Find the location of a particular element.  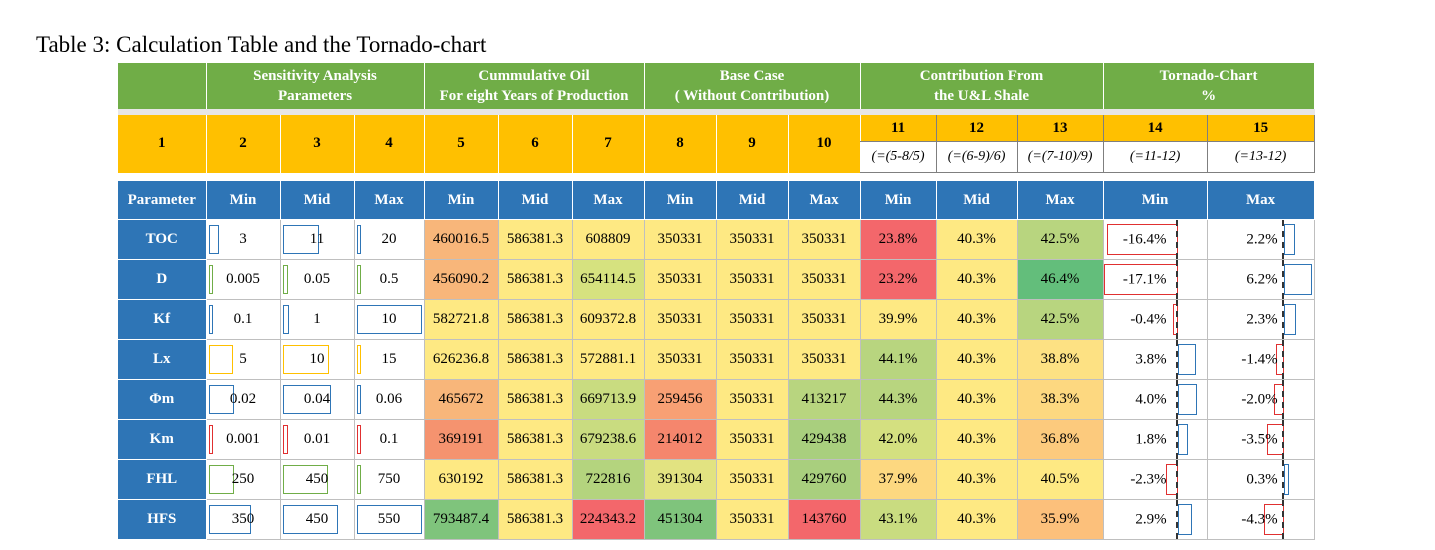

table-cell: 2.2% is located at coordinates (1260, 239).